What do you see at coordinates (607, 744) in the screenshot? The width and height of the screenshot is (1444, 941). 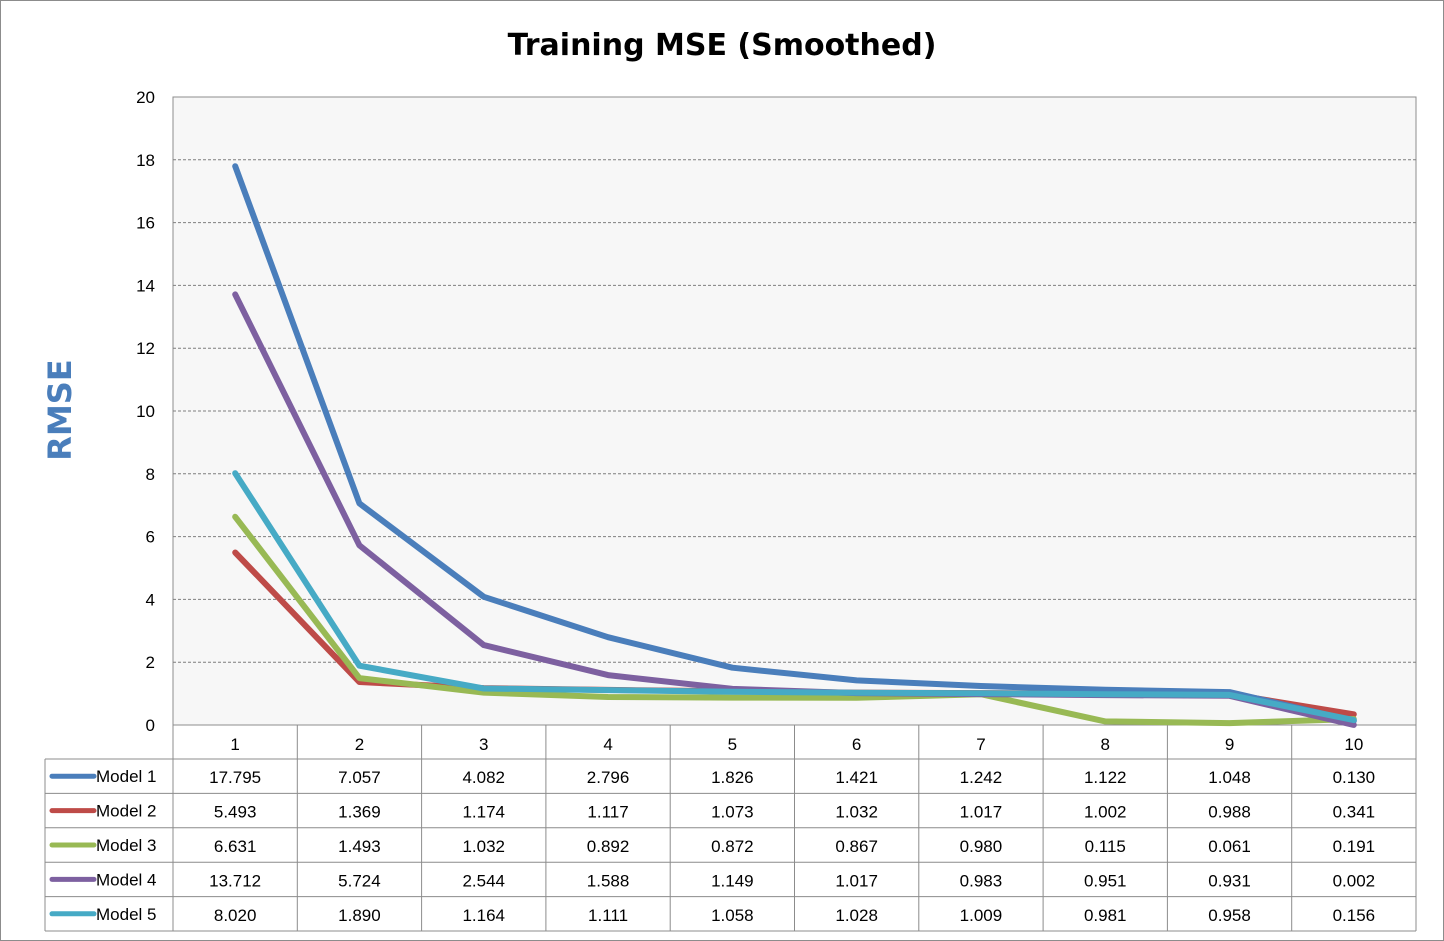 I see `x-tick-label: 4` at bounding box center [607, 744].